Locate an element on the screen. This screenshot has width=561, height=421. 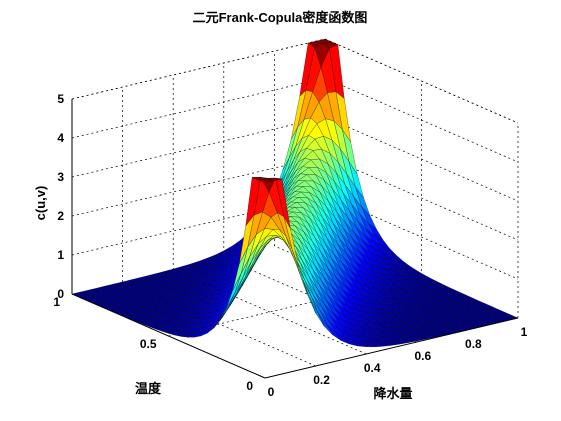
chart-title: 二元Frank-Copula密度函数图 is located at coordinates (280, 17).